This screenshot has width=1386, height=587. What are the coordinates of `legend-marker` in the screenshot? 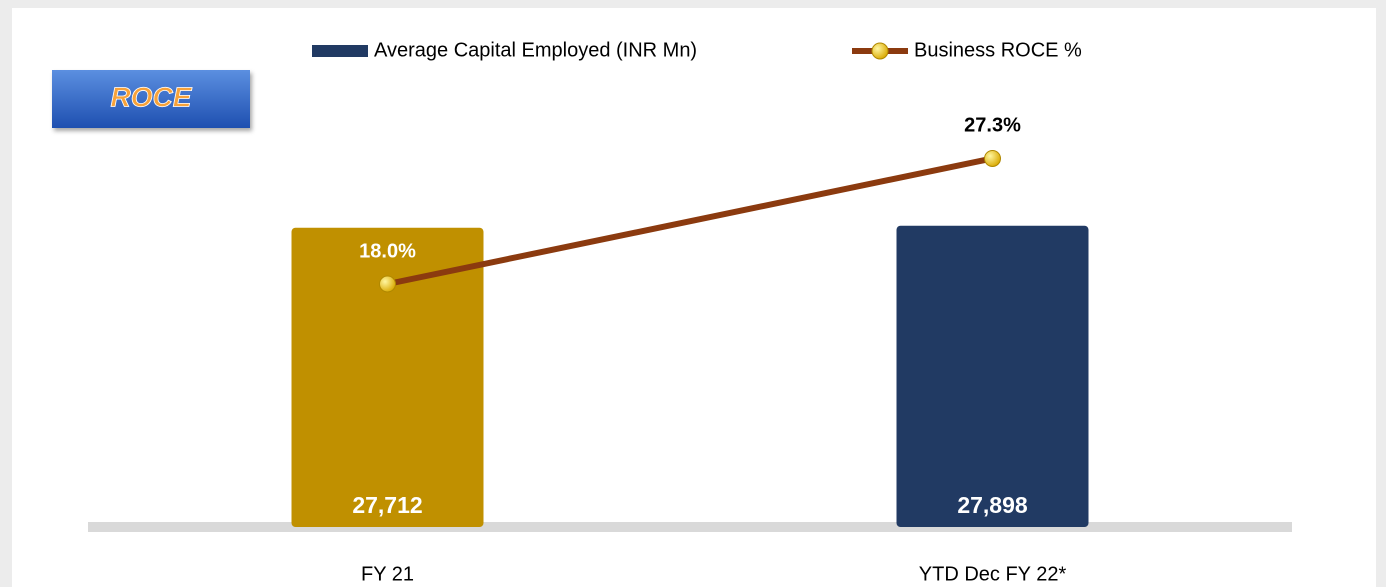 It's located at (880, 51).